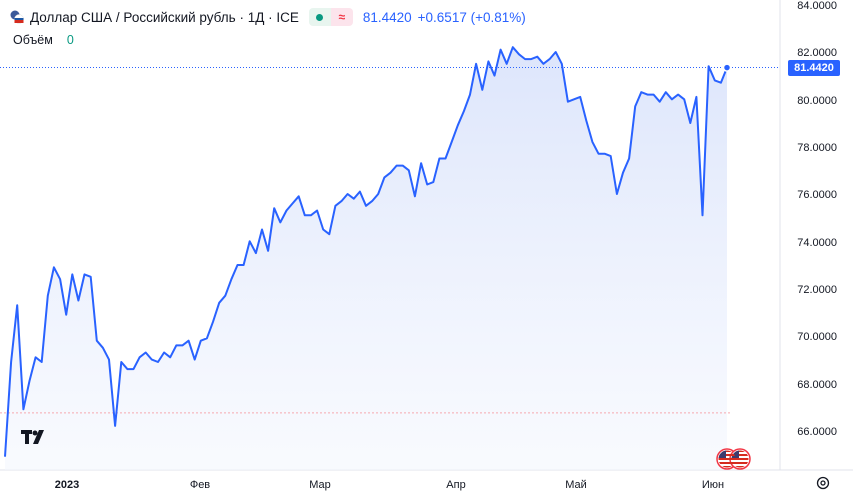 Image resolution: width=853 pixels, height=503 pixels. Describe the element at coordinates (817, 195) in the screenshot. I see `y-tick-label: 76.0000` at that location.